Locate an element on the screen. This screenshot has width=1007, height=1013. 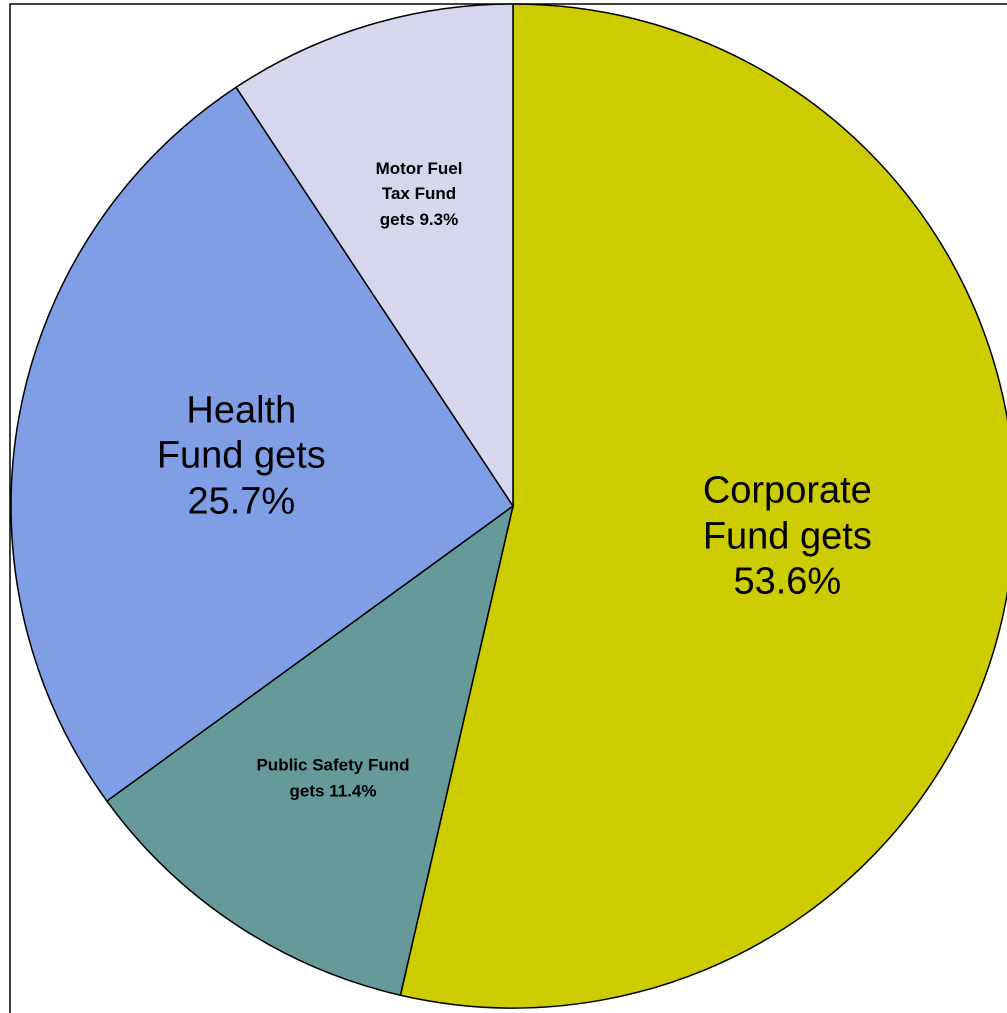
slice-label: Motor Fuel Tax Fund gets 9.3% is located at coordinates (419, 193).